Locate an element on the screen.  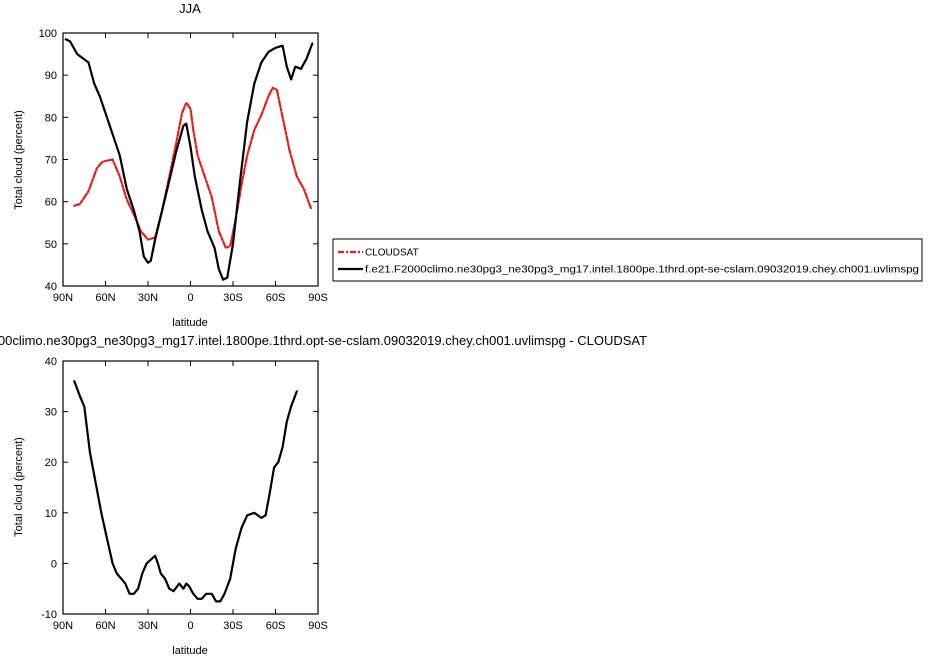
top-chart-title: JJA is located at coordinates (190, 8).